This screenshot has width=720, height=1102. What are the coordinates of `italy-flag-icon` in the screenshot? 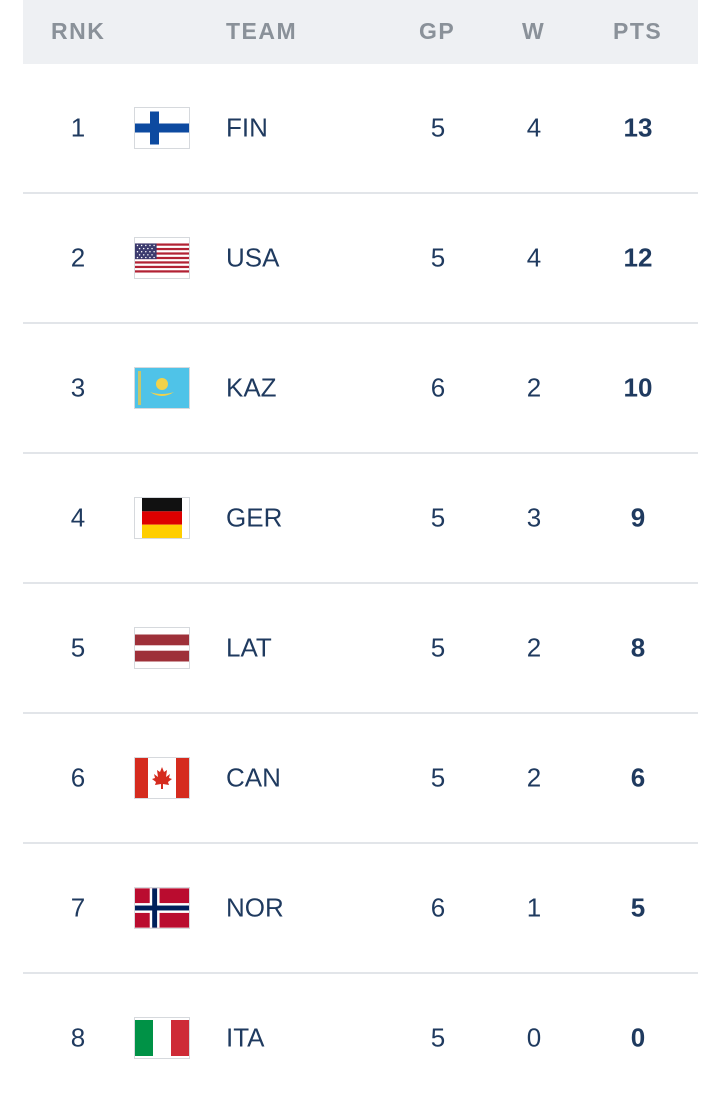 It's located at (162, 1038).